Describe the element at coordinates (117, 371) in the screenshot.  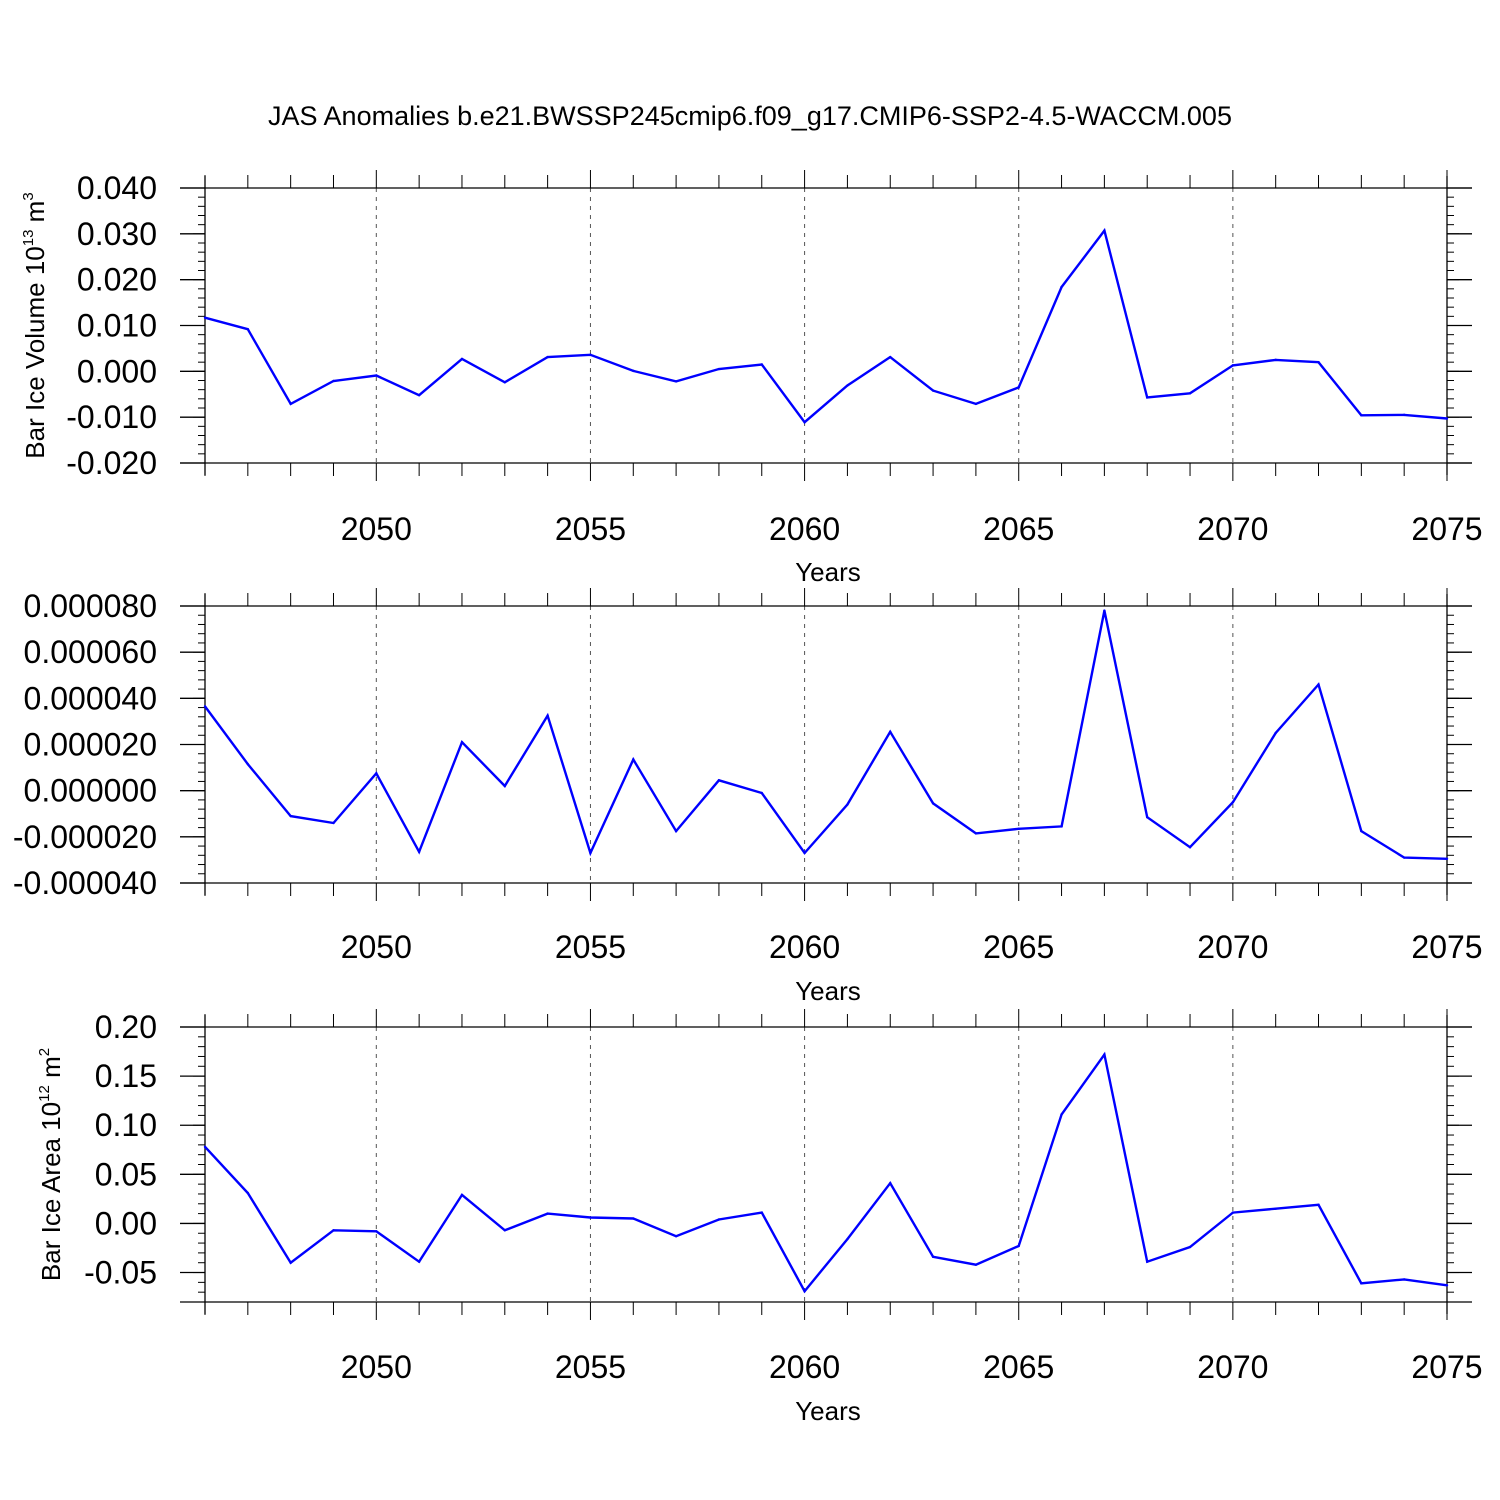
I see `y-tick-label: 0.000` at that location.